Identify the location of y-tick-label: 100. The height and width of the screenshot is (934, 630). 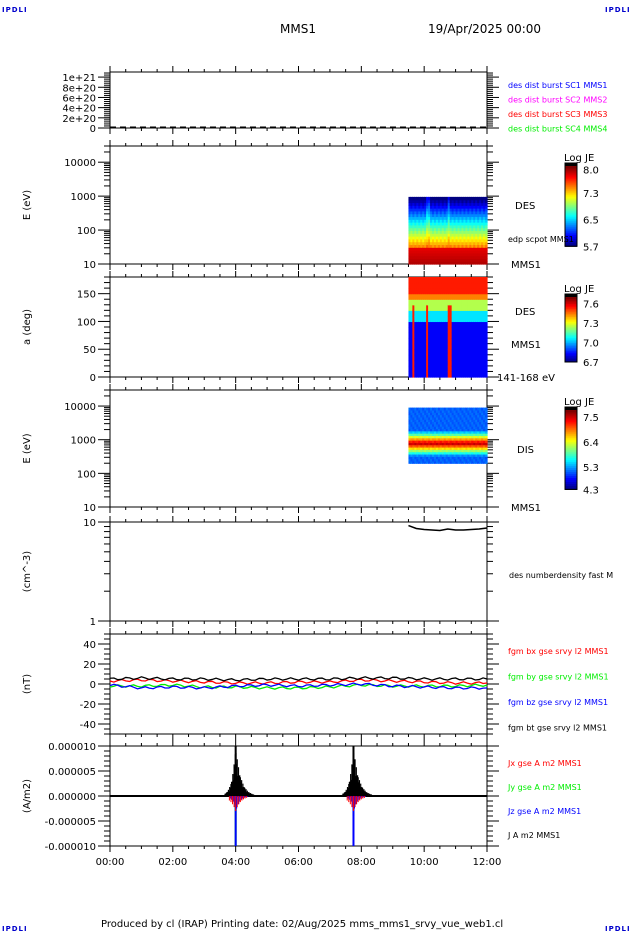
(86, 231).